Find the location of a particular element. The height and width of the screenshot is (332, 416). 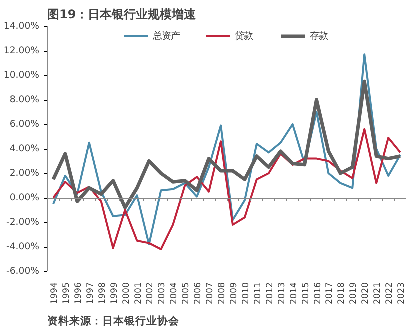

x-tick-label: 1996 is located at coordinates (79, 293).